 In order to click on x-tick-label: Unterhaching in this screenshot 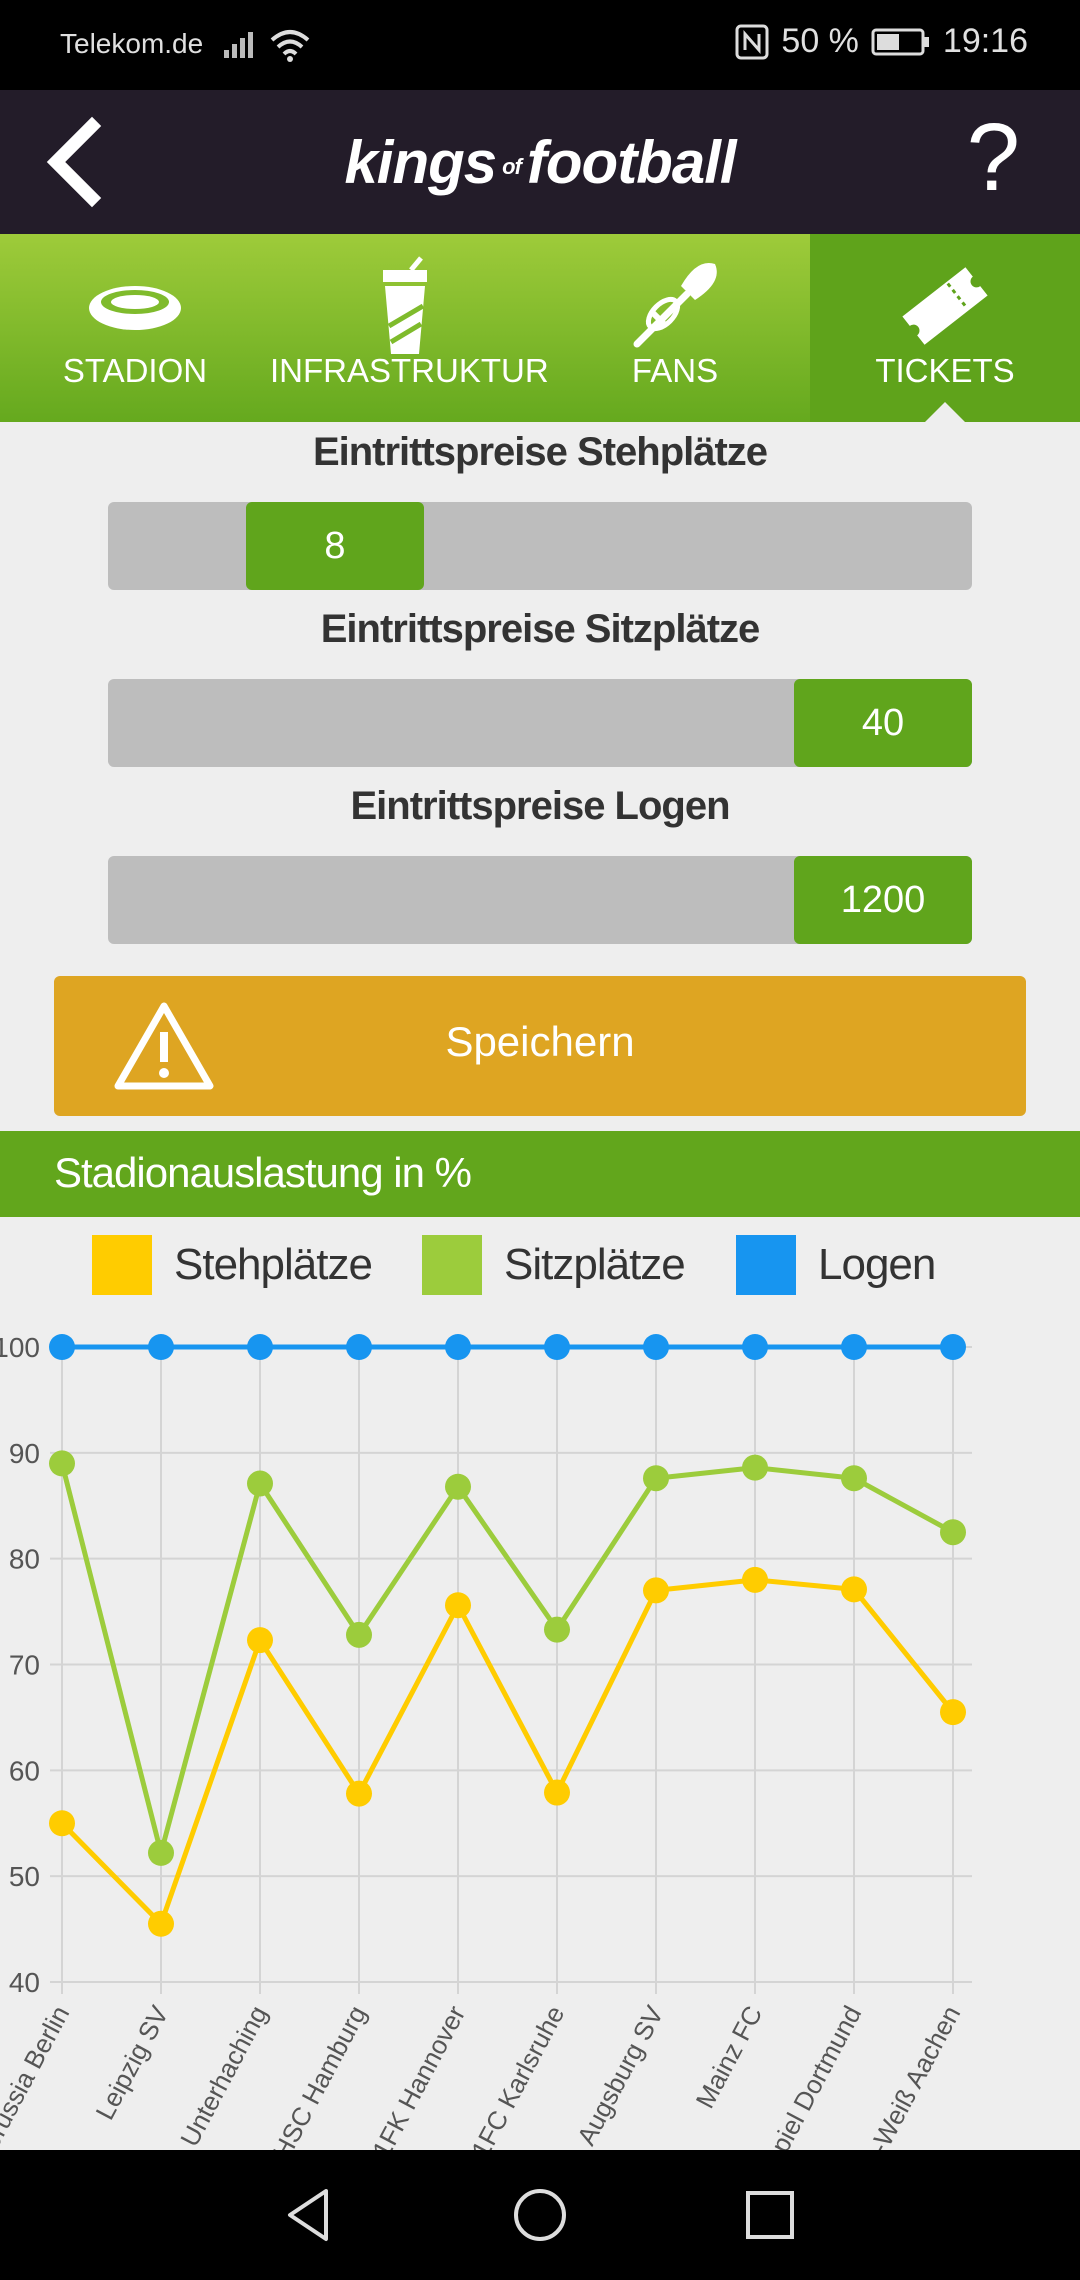, I will do `click(223, 2075)`.